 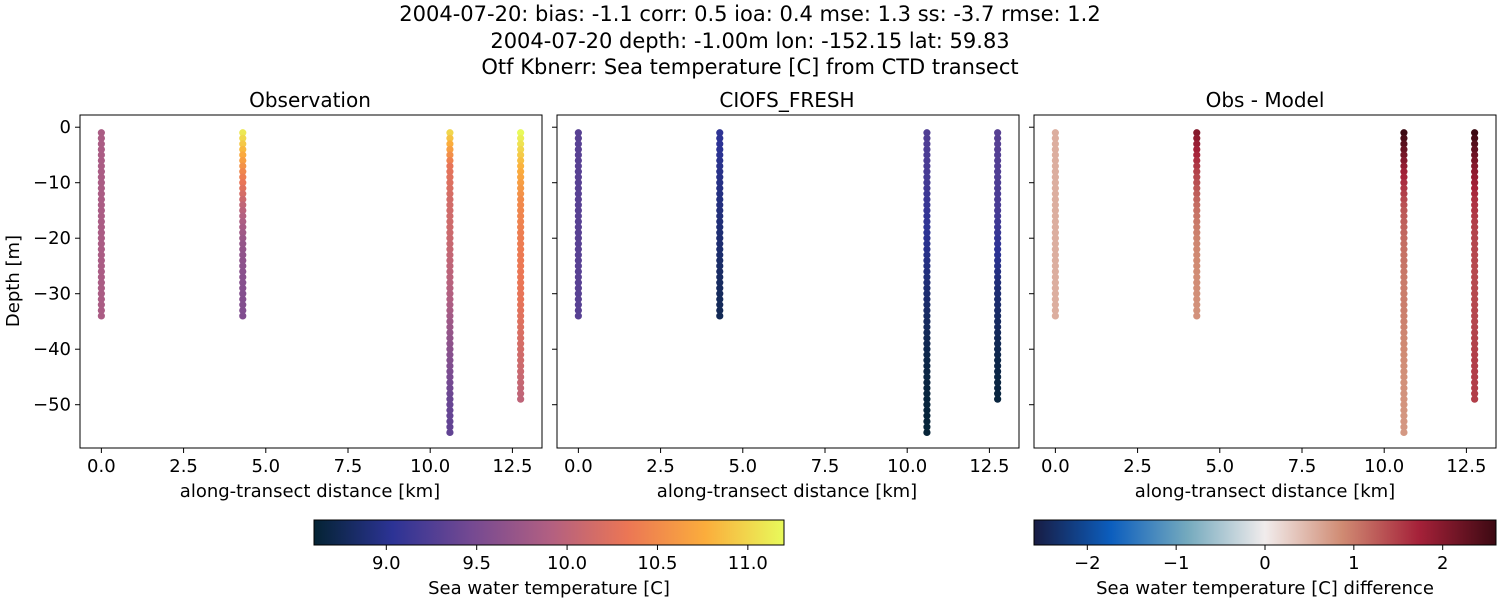 I want to click on x-tick-label: 2.5, so click(x=660, y=466).